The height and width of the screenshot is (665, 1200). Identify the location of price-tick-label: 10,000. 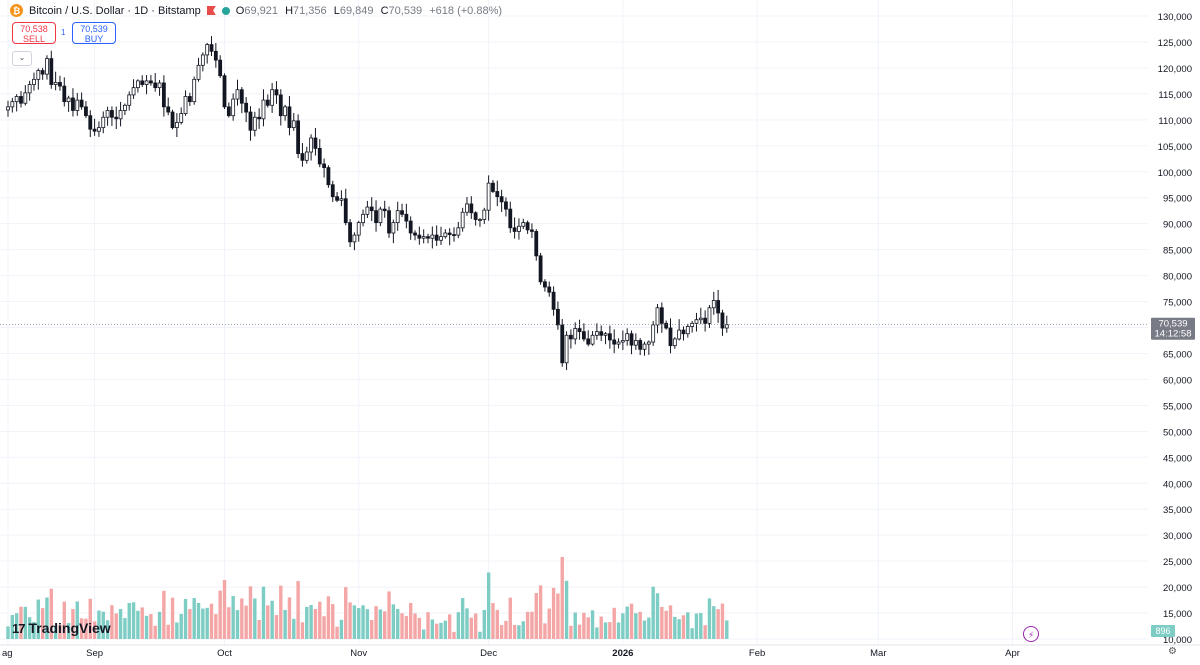
(1177, 640).